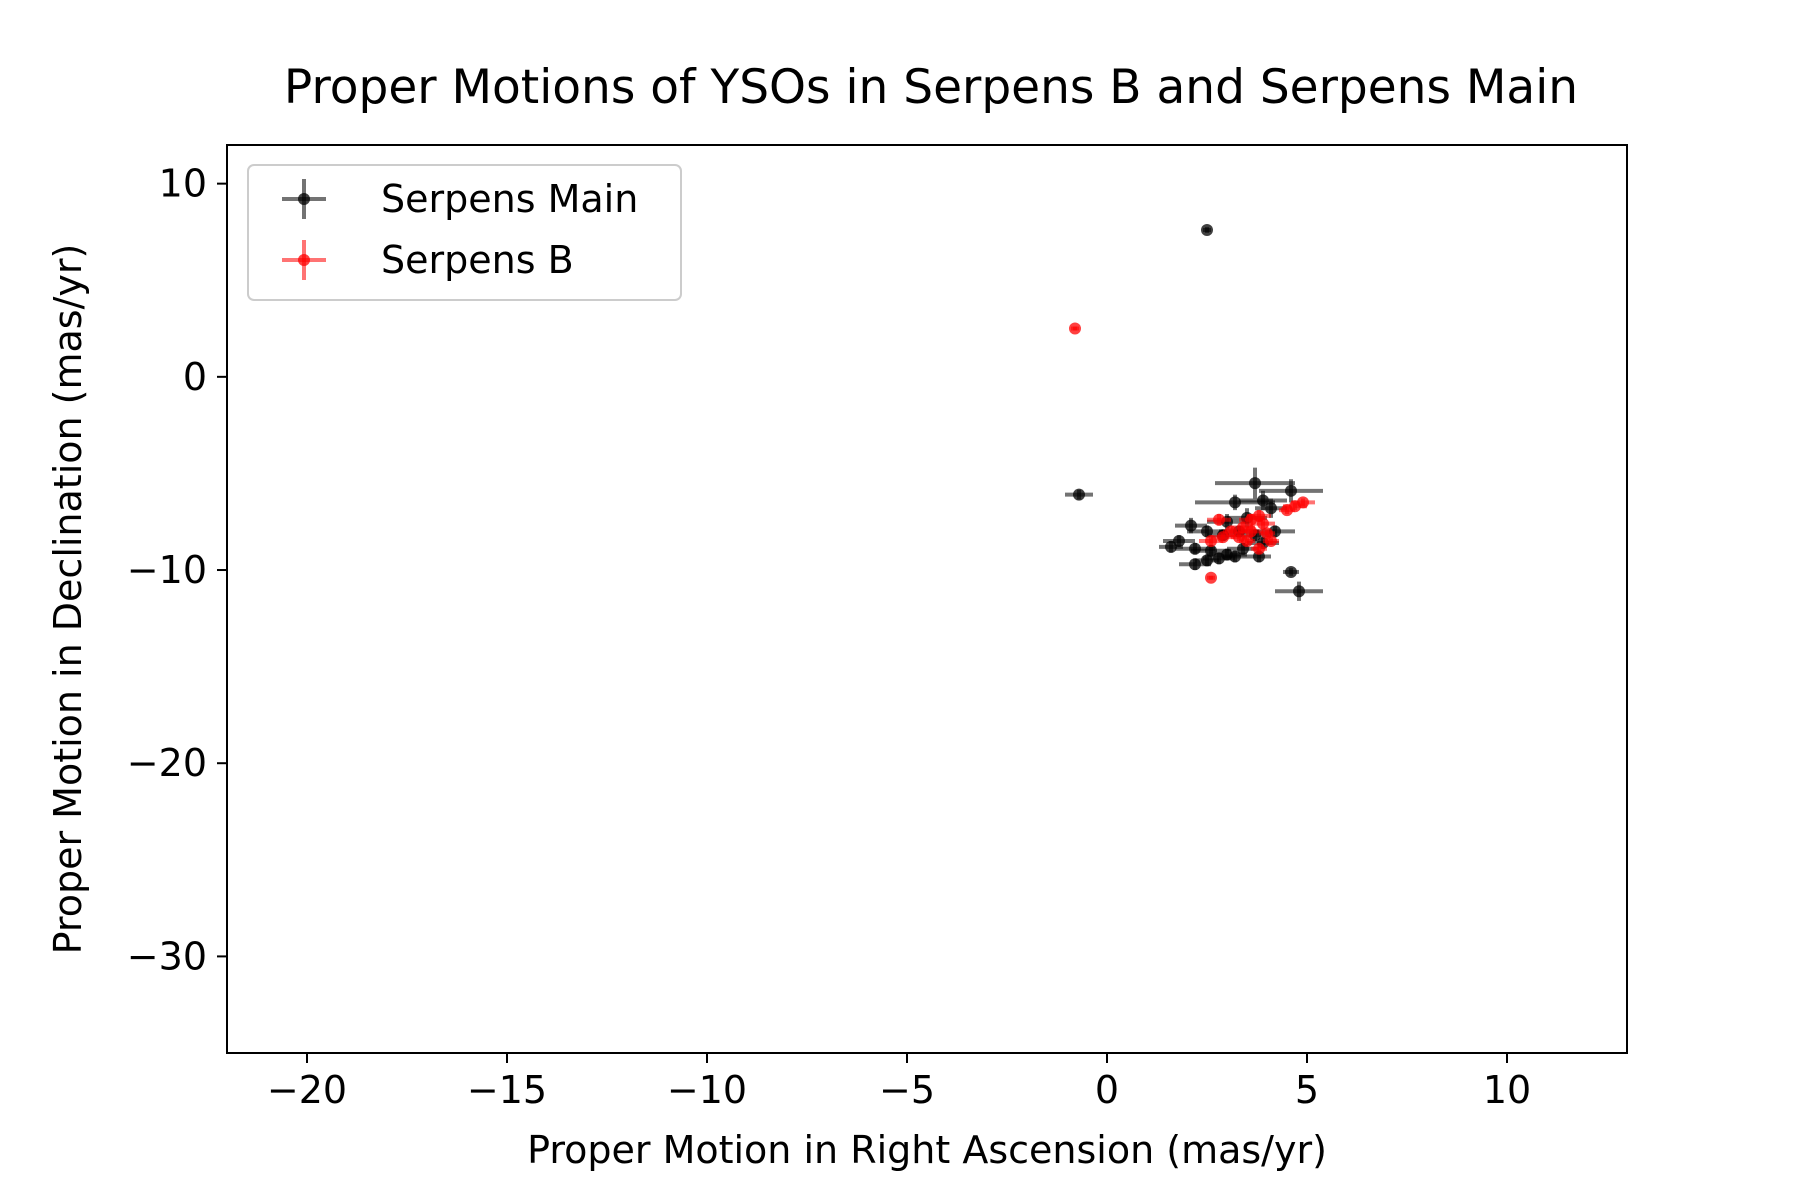  I want to click on legend-serpens-main-point, so click(304, 199).